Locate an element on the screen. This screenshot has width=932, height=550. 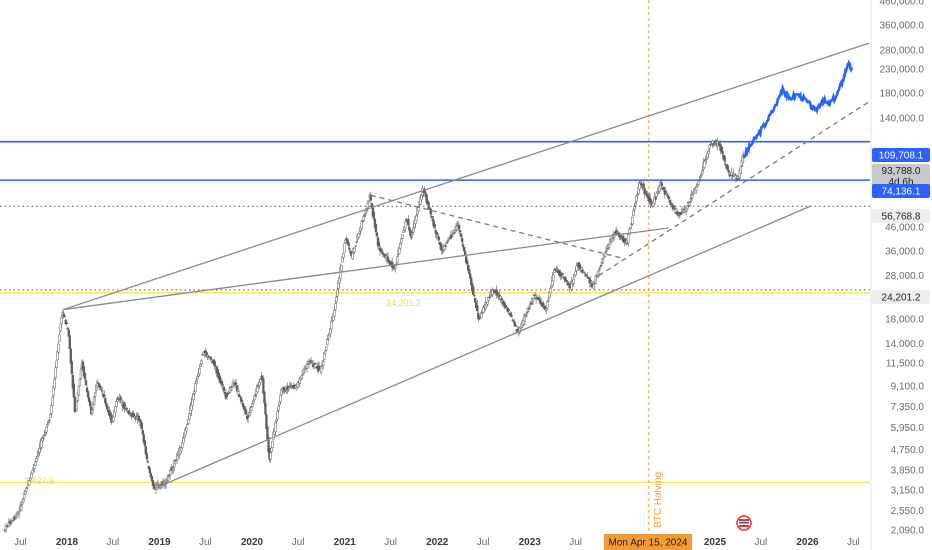
y-tick-label: 460,000.0 is located at coordinates (902, 4).